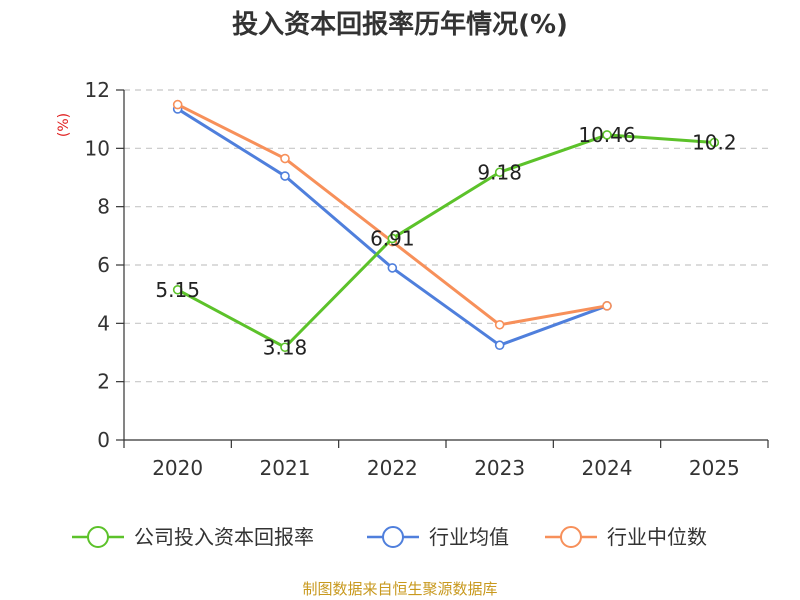  I want to click on y-axis-unit: (%), so click(64, 125).